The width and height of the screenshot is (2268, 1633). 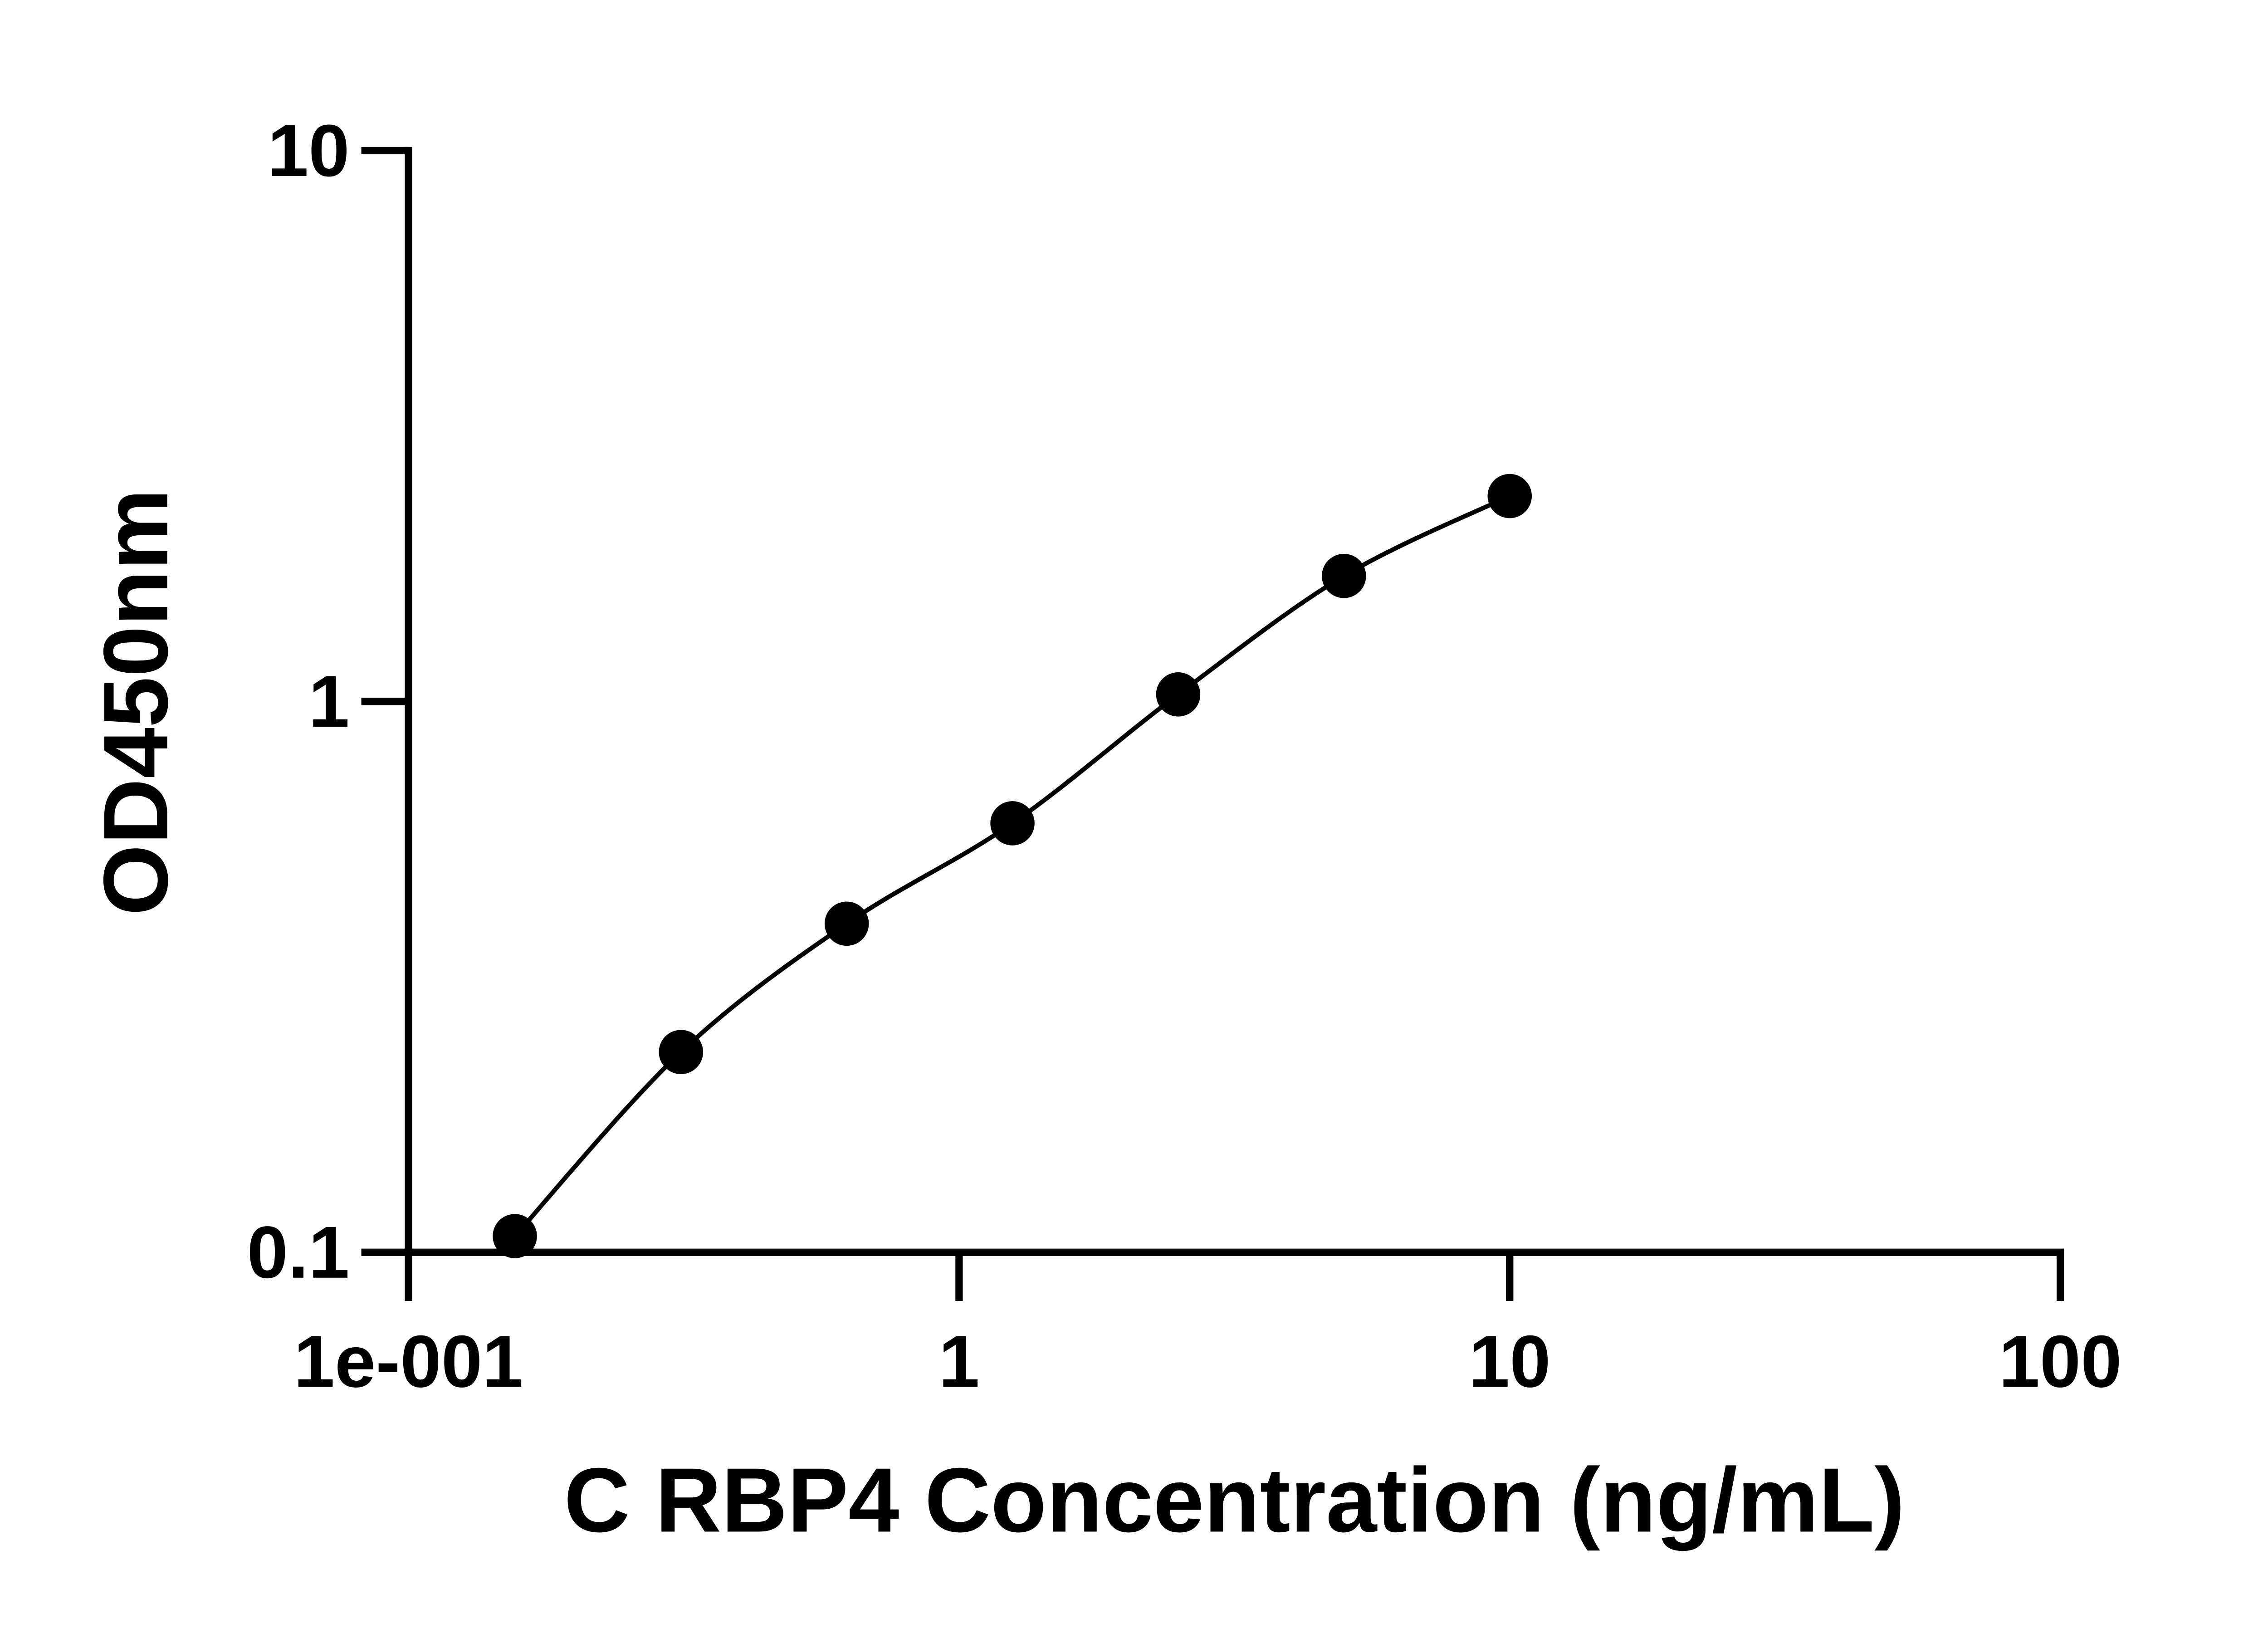 What do you see at coordinates (1510, 1361) in the screenshot?
I see `x-tick-label: 10` at bounding box center [1510, 1361].